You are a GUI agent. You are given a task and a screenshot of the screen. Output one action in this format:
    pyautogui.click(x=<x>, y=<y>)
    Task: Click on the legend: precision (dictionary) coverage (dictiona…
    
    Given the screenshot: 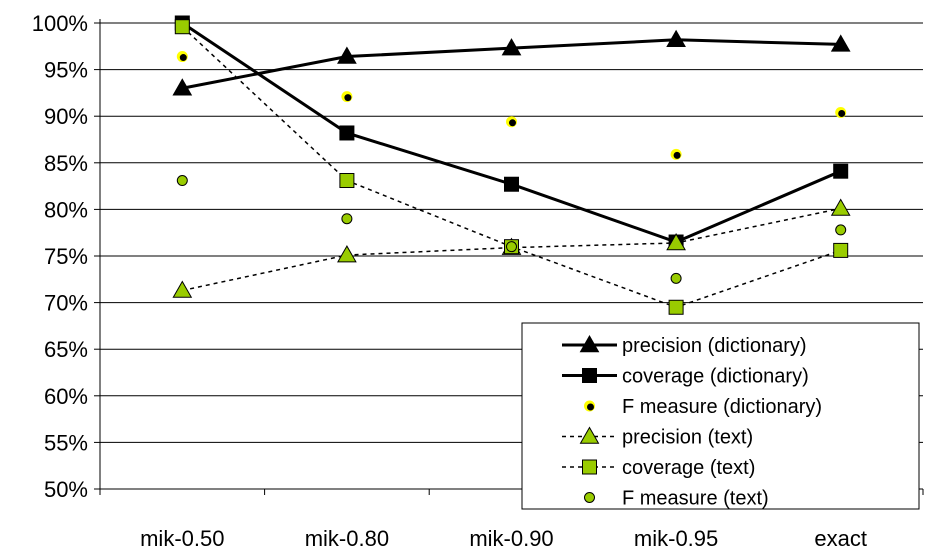 What is the action you would take?
    pyautogui.click(x=720, y=416)
    